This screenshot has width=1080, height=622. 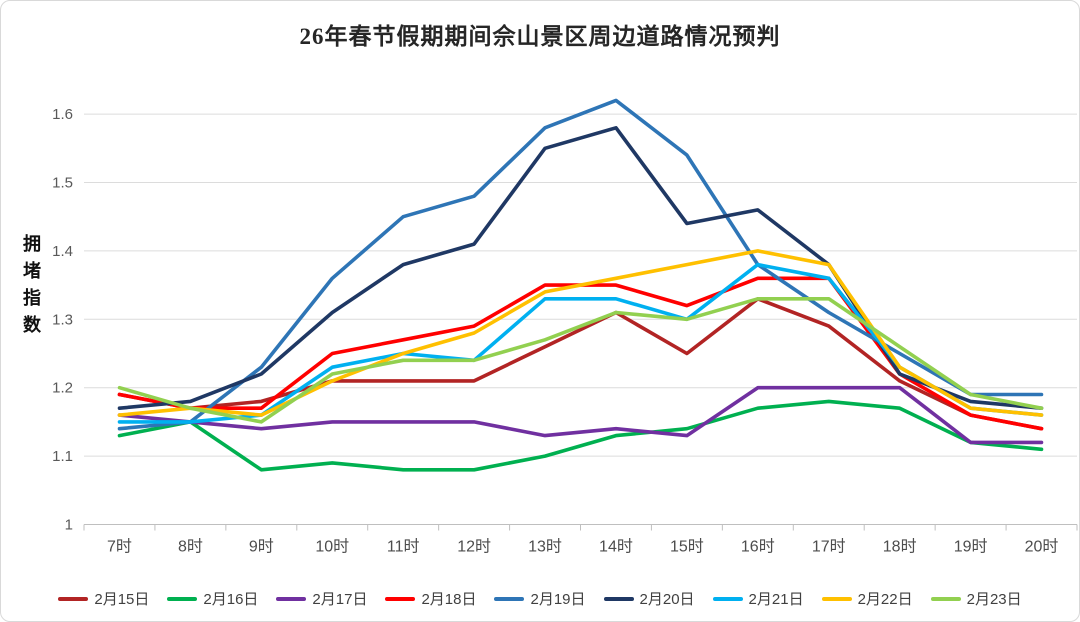 What do you see at coordinates (231, 599) in the screenshot?
I see `legend-label: 2月16日` at bounding box center [231, 599].